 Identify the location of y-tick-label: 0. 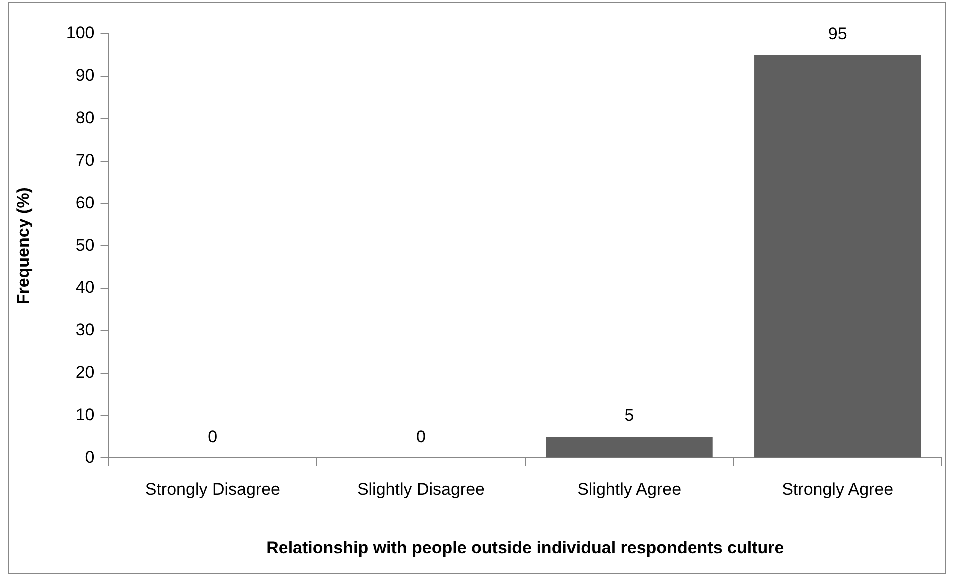
(90, 457).